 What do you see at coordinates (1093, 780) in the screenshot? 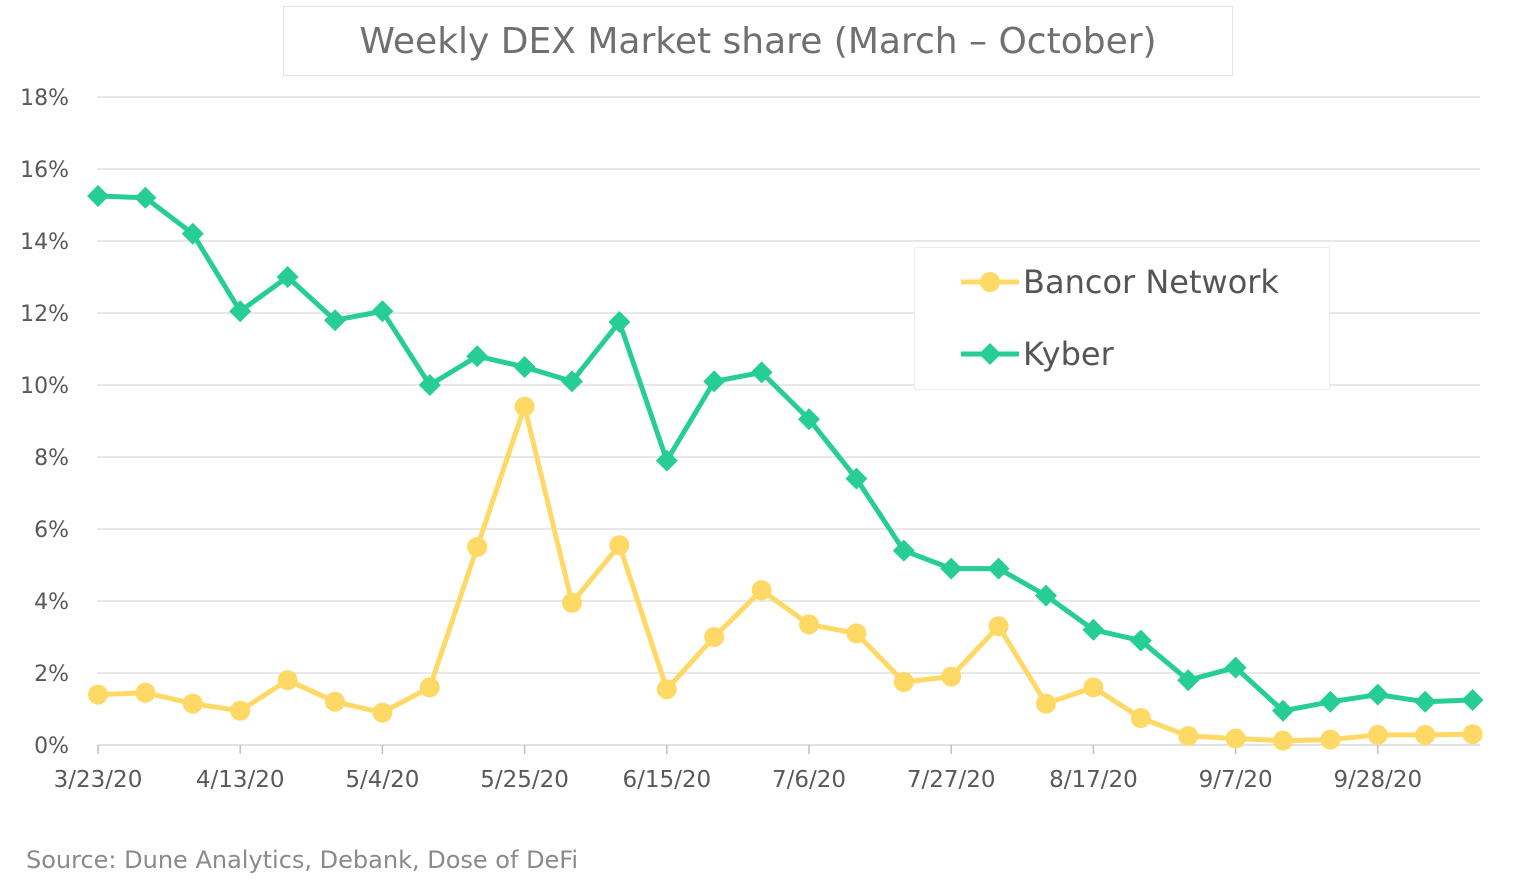
I see `x-tick-label-7: 8/17/20` at bounding box center [1093, 780].